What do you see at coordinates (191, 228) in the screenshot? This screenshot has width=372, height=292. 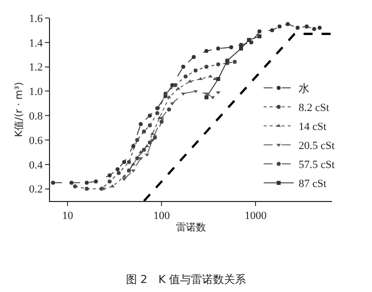 I see `x-axis-title: 雷诺数` at bounding box center [191, 228].